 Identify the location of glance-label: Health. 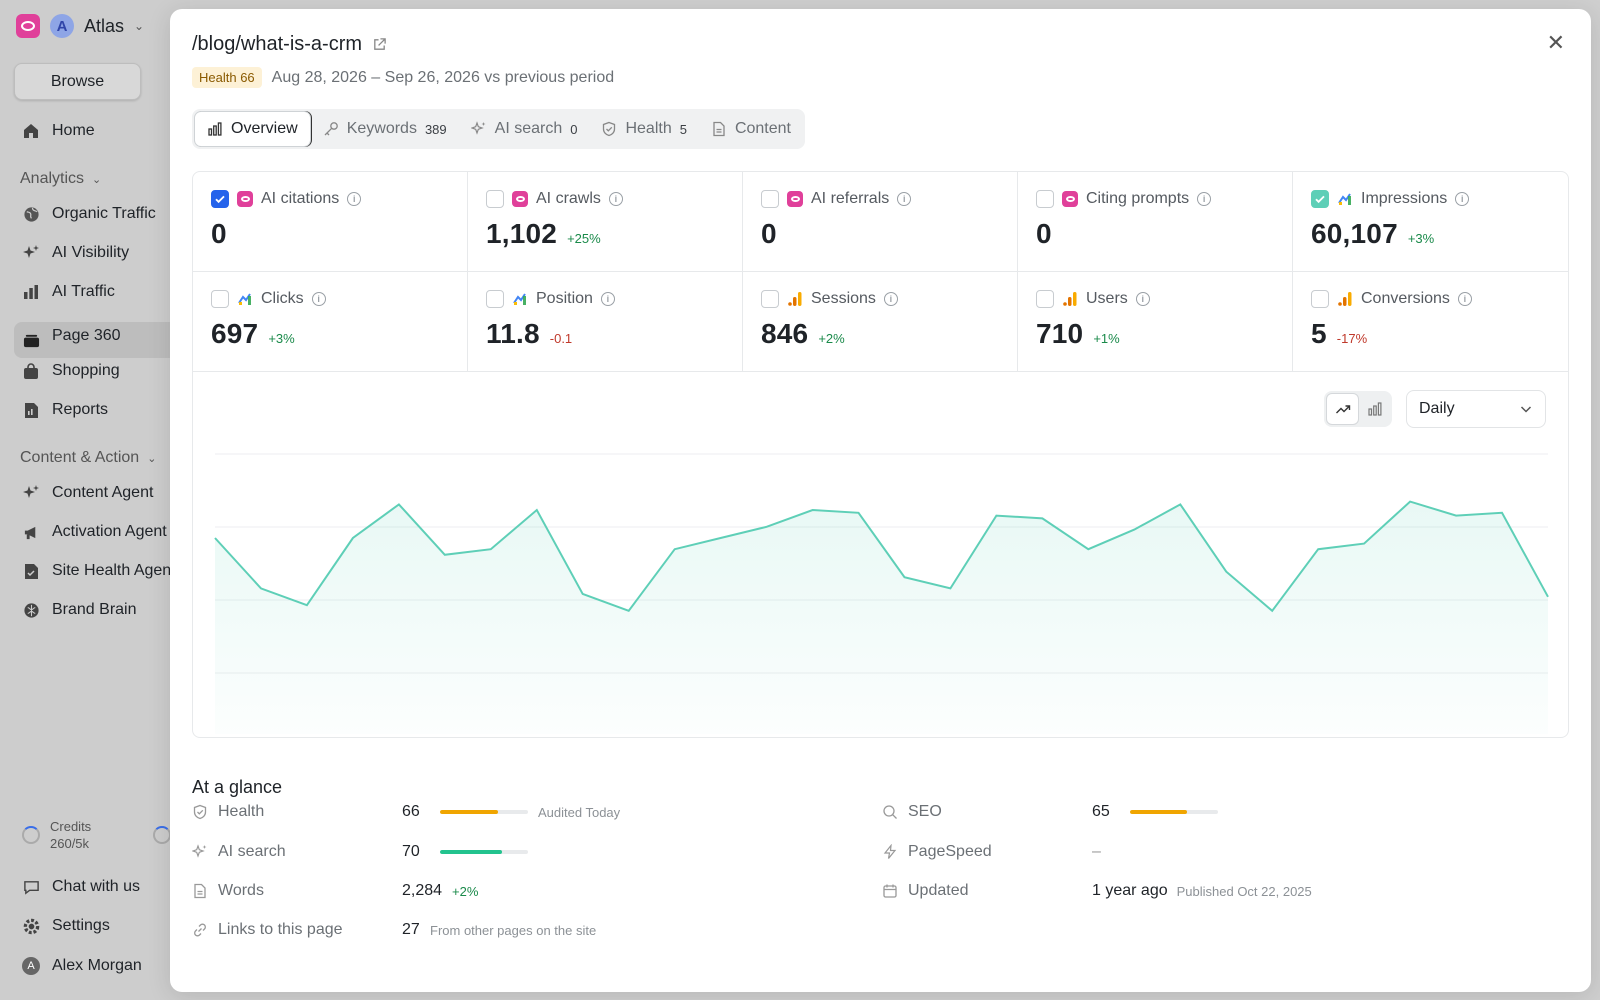
(241, 811).